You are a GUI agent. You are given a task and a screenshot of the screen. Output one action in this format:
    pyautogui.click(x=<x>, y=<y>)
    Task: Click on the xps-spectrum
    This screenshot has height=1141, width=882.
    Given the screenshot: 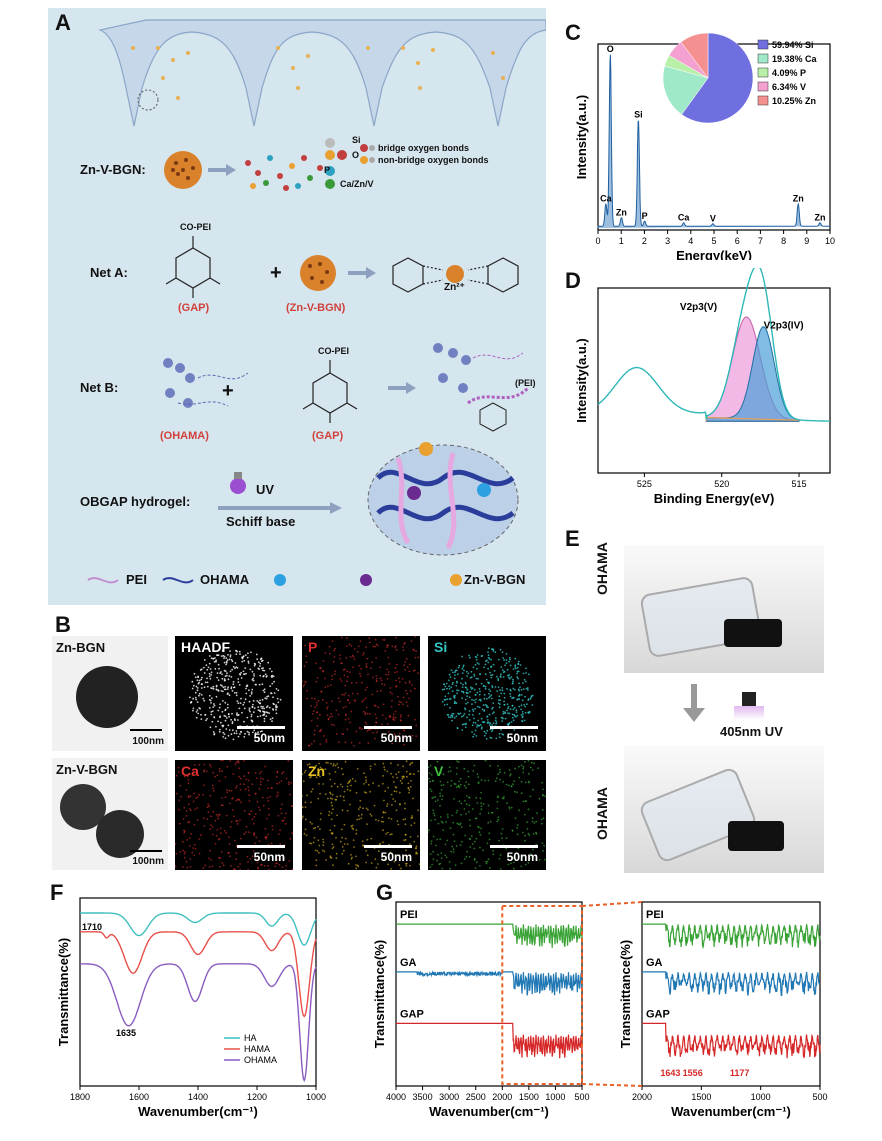 What is the action you would take?
    pyautogui.click(x=713, y=345)
    